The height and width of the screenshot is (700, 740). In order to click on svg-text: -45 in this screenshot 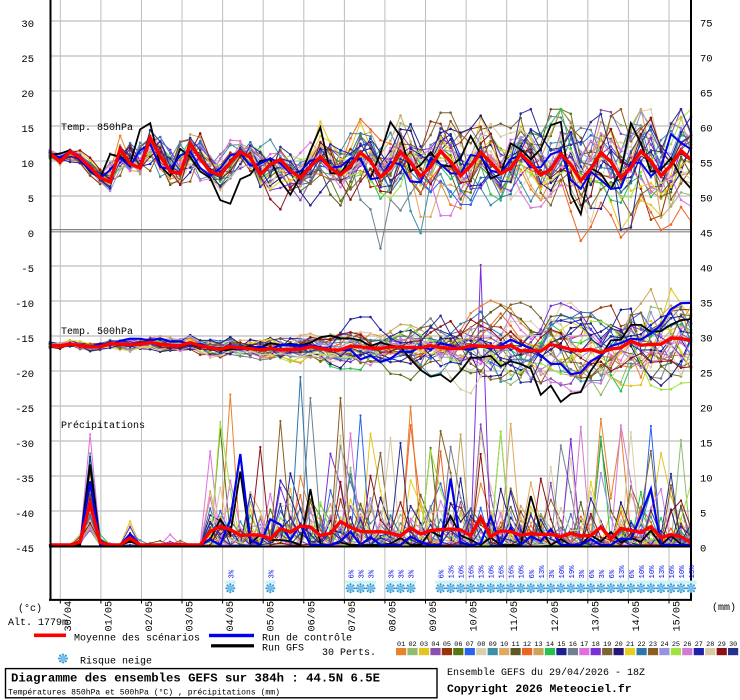, I will do `click(24, 550)`.